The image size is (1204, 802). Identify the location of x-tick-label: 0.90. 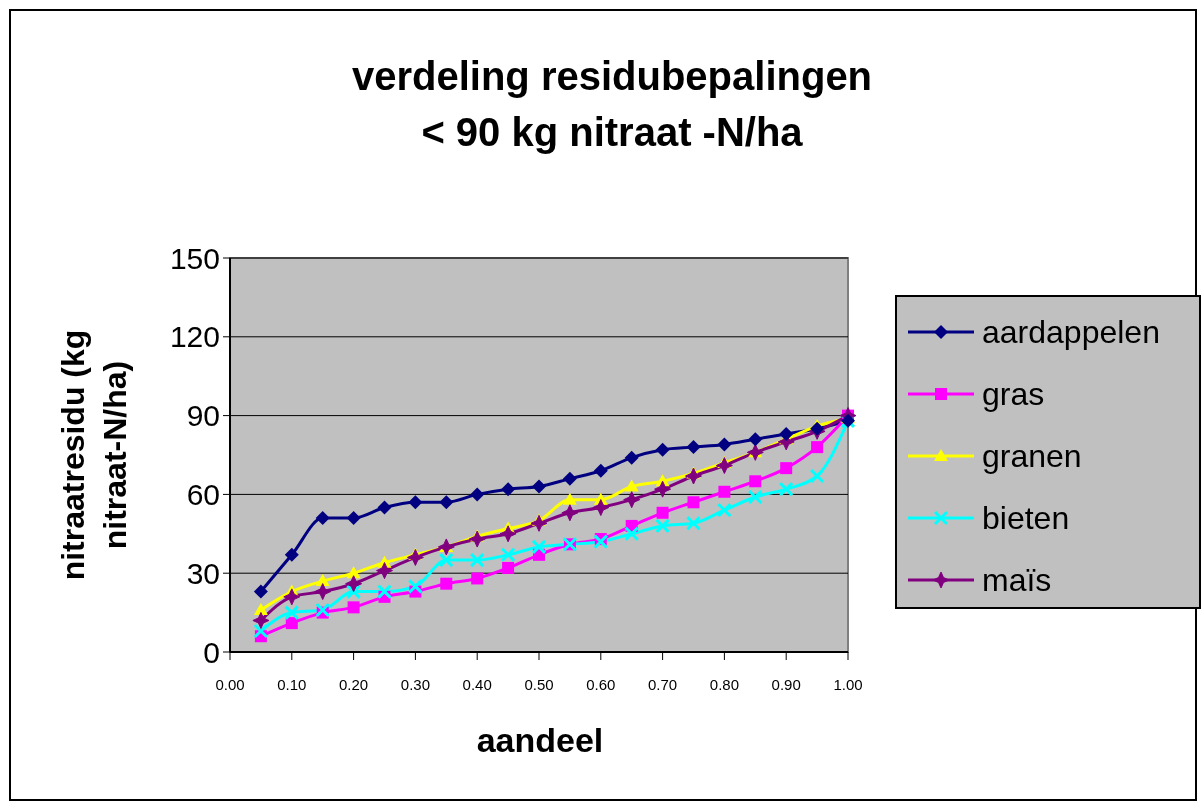
(786, 684).